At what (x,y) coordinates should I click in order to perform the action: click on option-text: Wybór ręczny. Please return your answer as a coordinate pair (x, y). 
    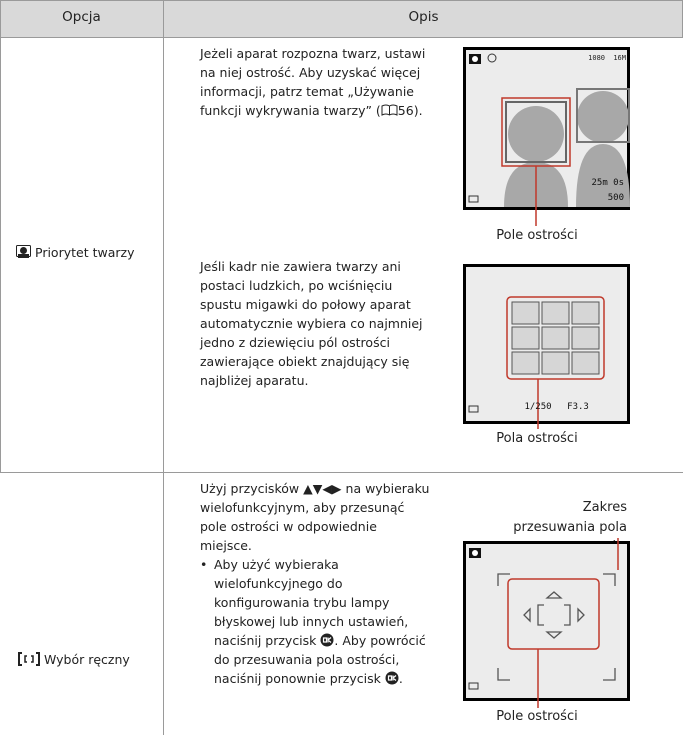
    Looking at the image, I should click on (87, 659).